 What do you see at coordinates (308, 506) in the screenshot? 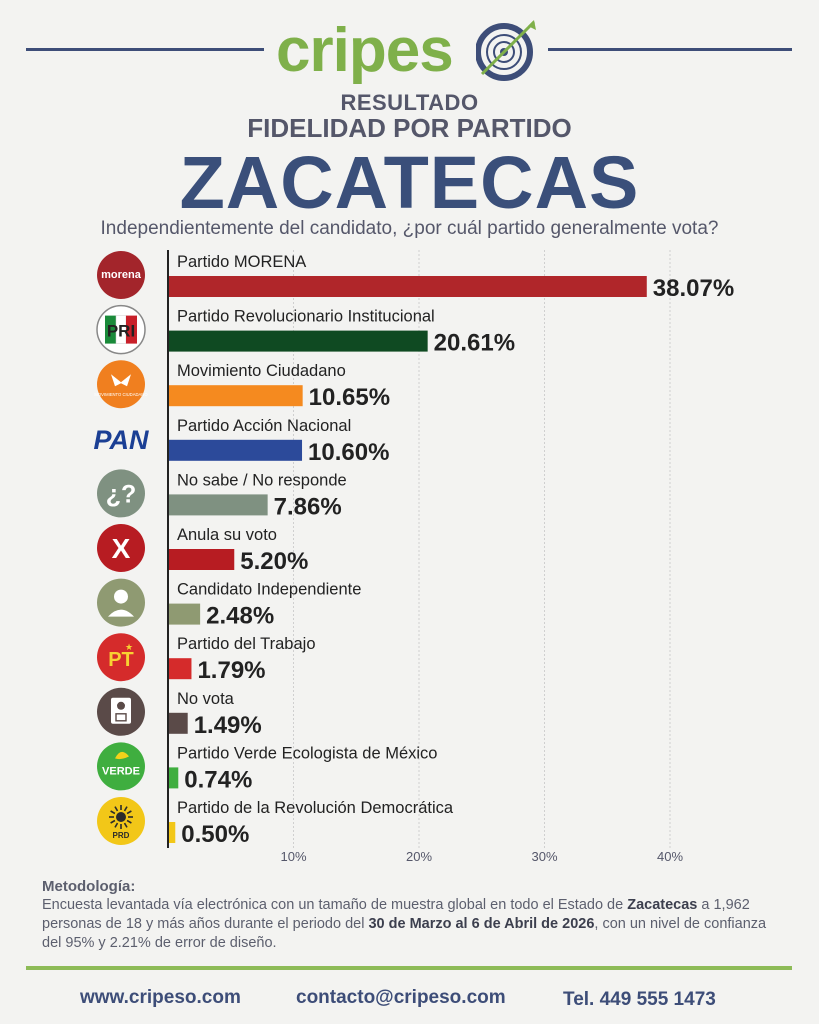
I see `bar-value-label: 7.86%` at bounding box center [308, 506].